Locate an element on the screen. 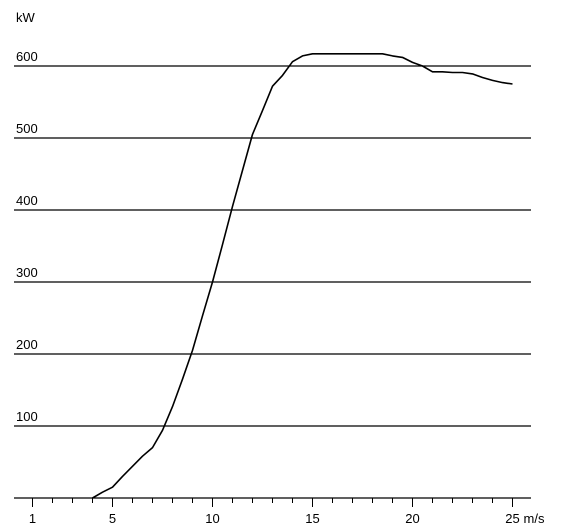 Image resolution: width=576 pixels, height=528 pixels. y-tick-label-100: 100 is located at coordinates (27, 416).